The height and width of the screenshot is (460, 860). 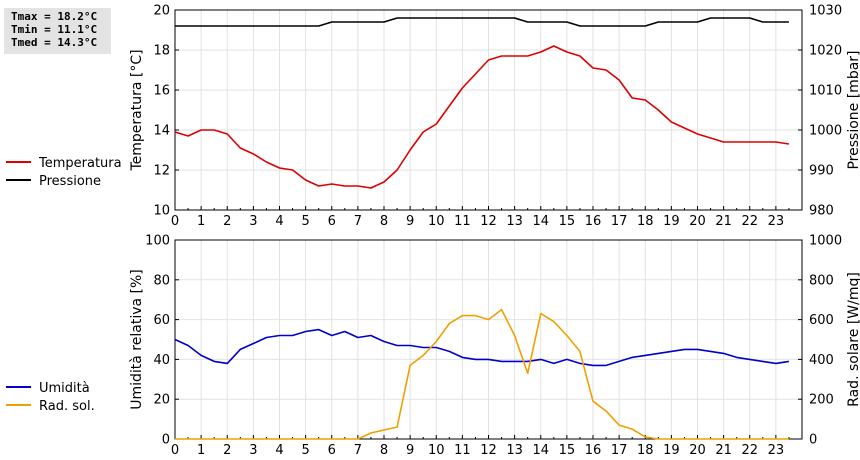 What do you see at coordinates (54, 29) in the screenshot?
I see `tmin-label: Tmin = 11.1°C` at bounding box center [54, 29].